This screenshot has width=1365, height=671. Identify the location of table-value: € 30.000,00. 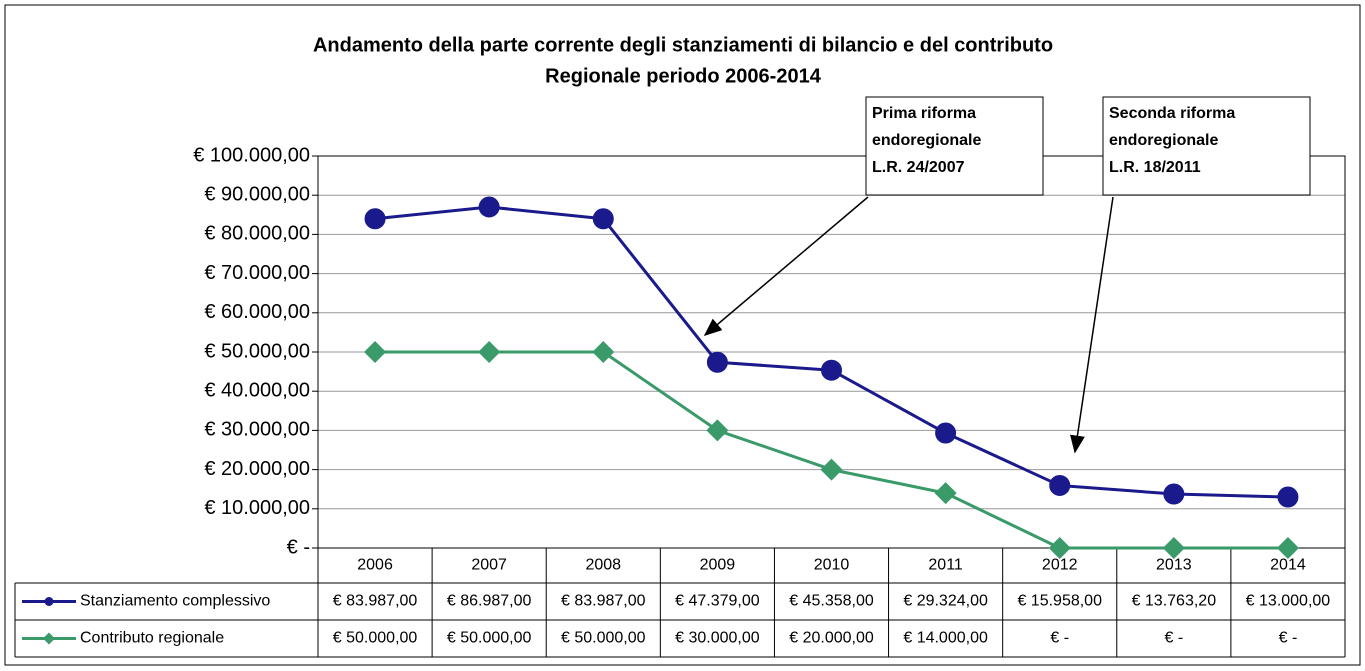
(717, 638).